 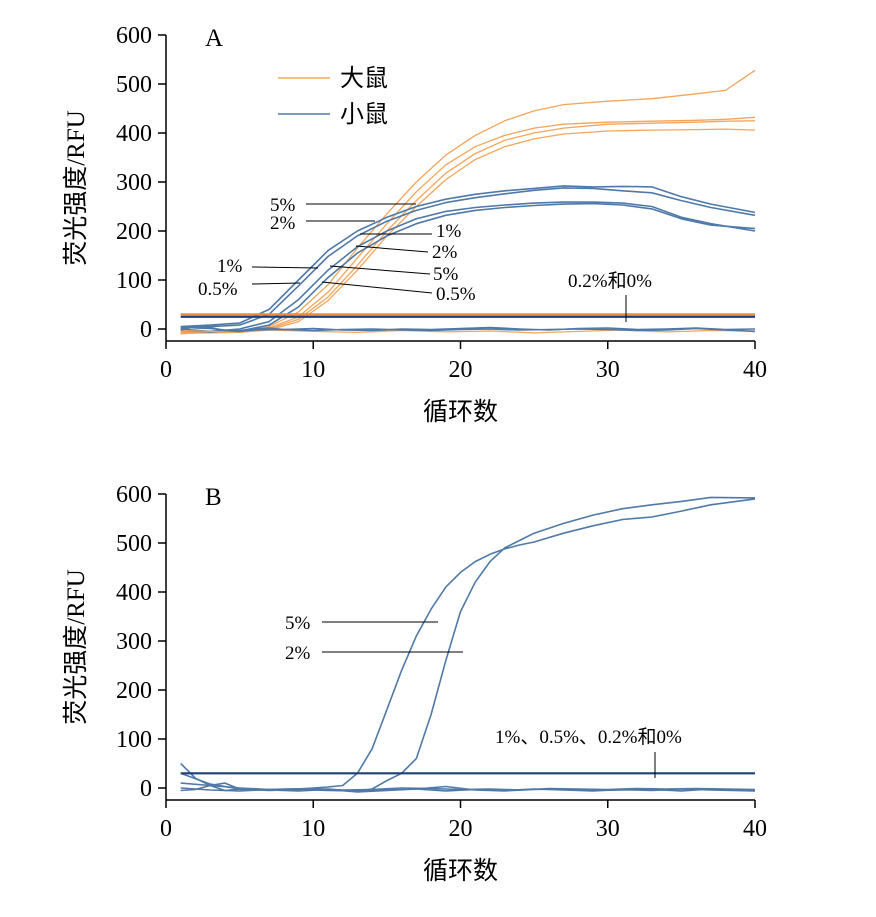 What do you see at coordinates (298, 623) in the screenshot?
I see `annot-b-5pct: 5%` at bounding box center [298, 623].